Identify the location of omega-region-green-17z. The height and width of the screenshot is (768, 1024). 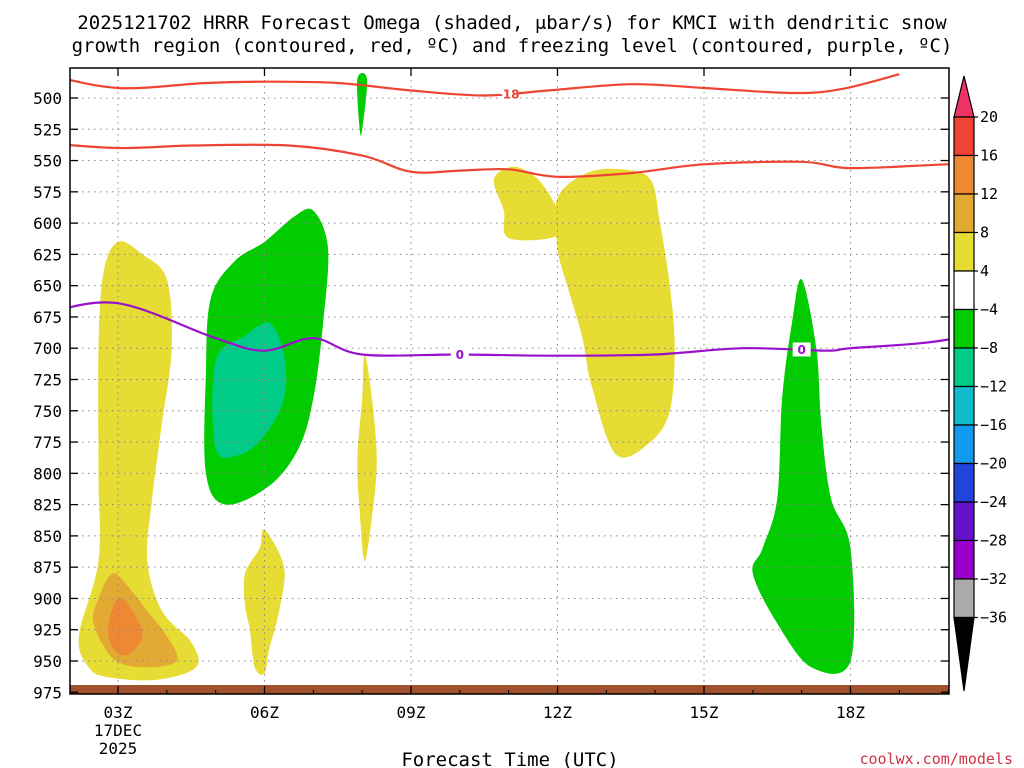
(803, 476).